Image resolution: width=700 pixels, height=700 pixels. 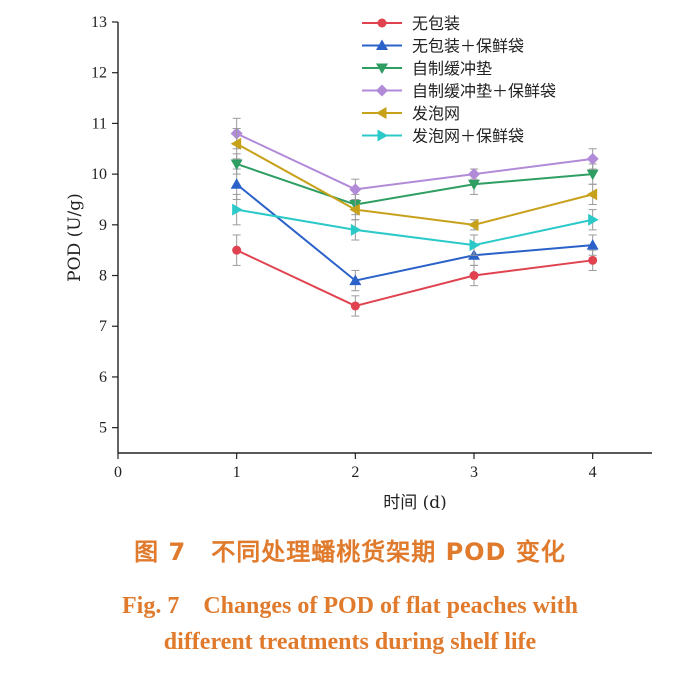 I want to click on y-tick-label: 8, so click(x=103, y=276).